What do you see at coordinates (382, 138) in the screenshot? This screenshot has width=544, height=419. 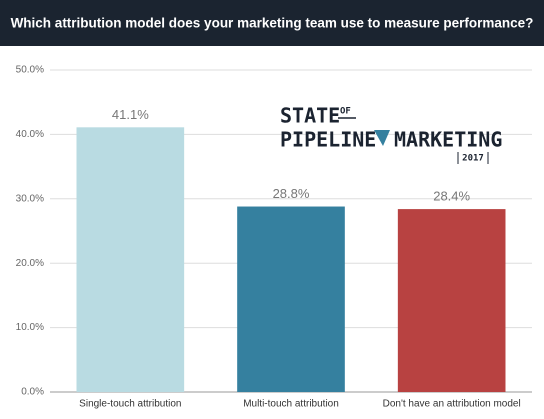 I see `logo-funnel` at bounding box center [382, 138].